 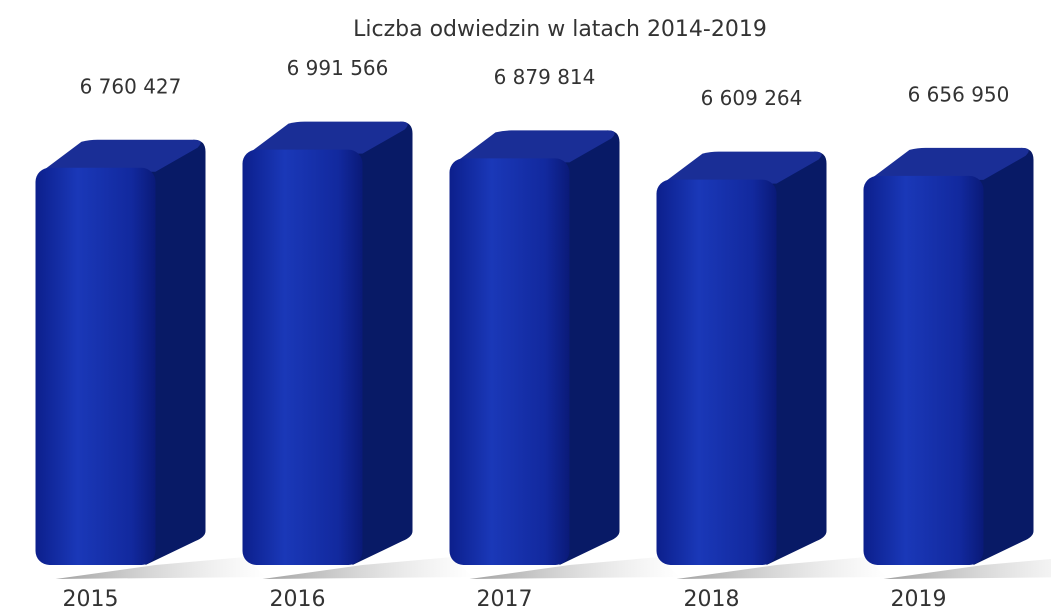 What do you see at coordinates (752, 98) in the screenshot?
I see `value-label: 6 609 264` at bounding box center [752, 98].